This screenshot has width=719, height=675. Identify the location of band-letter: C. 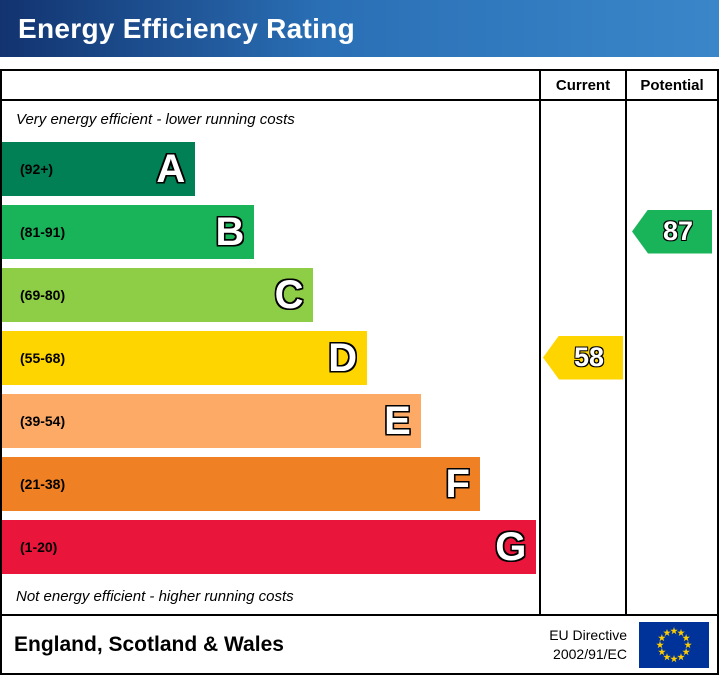
(289, 294).